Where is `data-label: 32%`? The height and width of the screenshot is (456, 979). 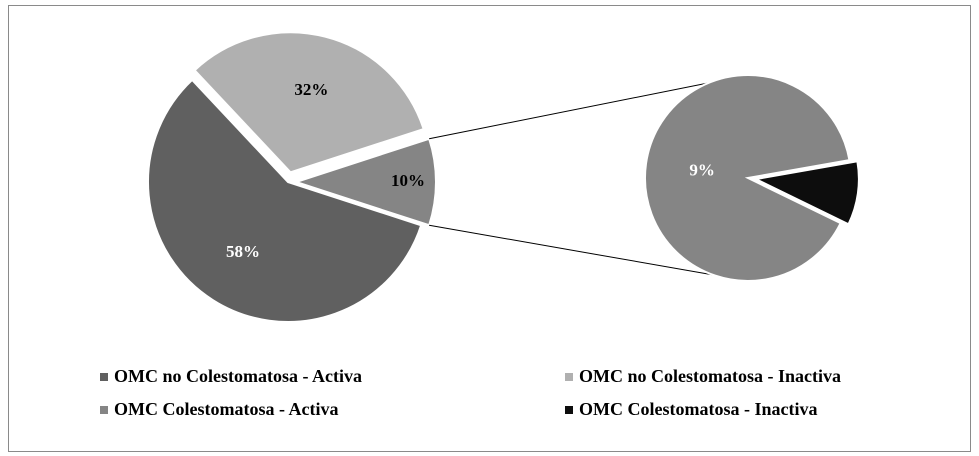
data-label: 32% is located at coordinates (311, 89).